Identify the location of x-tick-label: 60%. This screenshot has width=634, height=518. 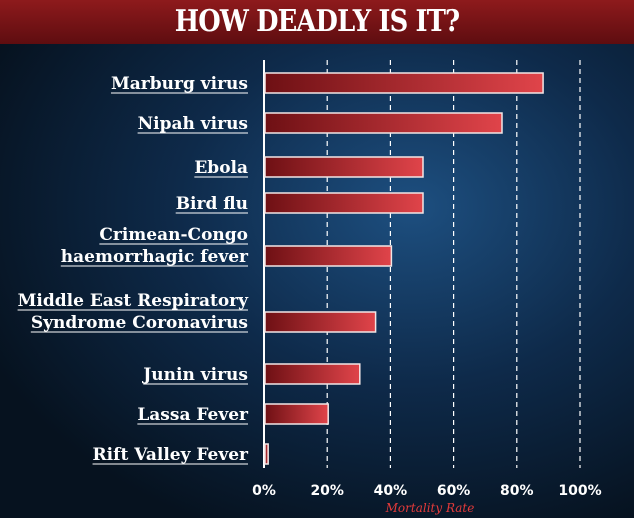
(454, 491).